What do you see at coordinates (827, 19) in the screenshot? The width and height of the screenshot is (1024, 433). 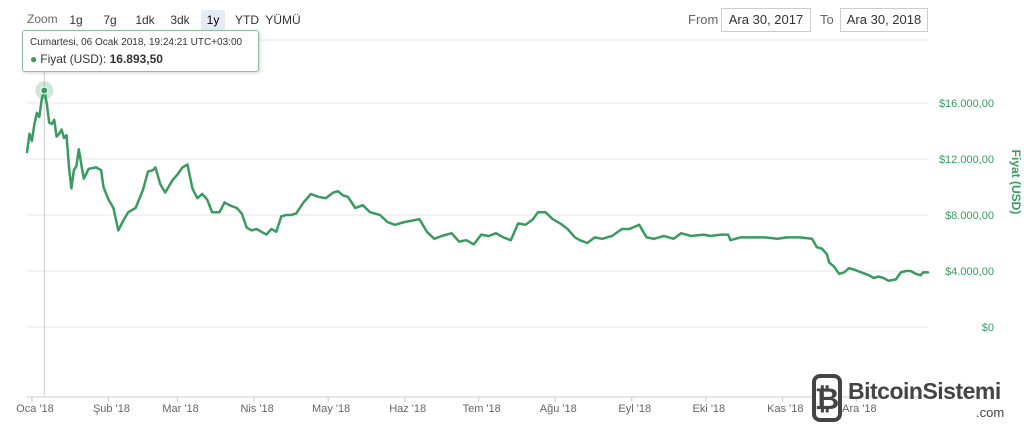 I see `to-label: To` at bounding box center [827, 19].